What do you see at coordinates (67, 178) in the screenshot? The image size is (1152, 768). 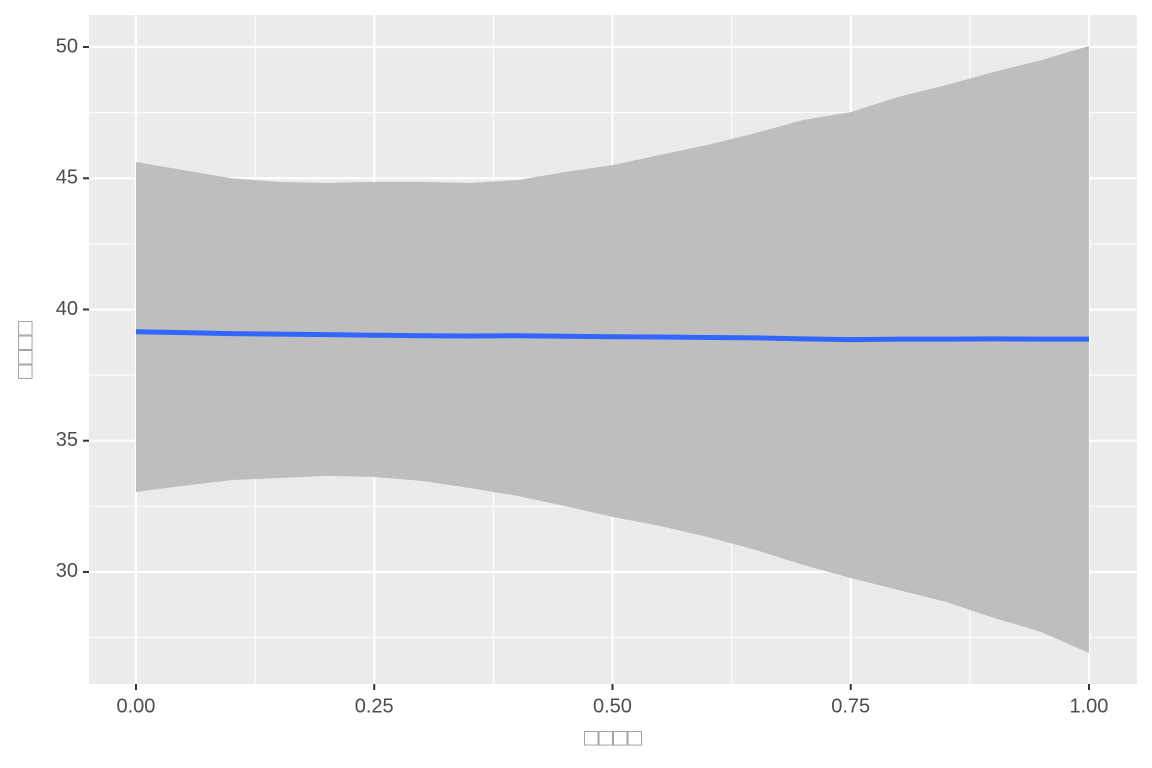 I see `y-tick-label: 45` at bounding box center [67, 178].